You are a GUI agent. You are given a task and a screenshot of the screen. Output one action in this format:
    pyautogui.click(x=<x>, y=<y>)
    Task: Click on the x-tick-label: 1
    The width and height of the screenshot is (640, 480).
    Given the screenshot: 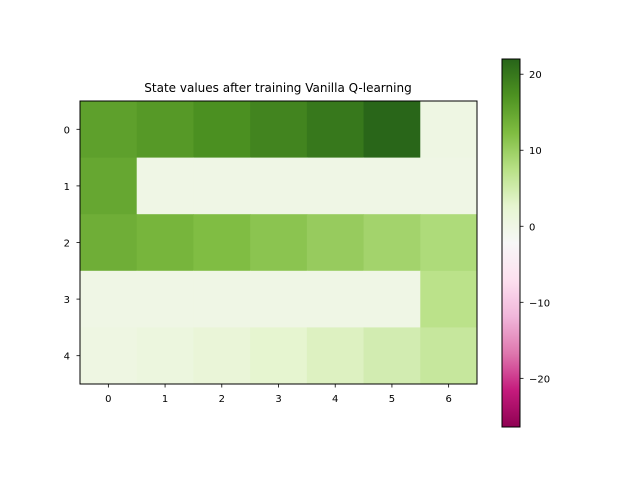 What is the action you would take?
    pyautogui.click(x=165, y=399)
    